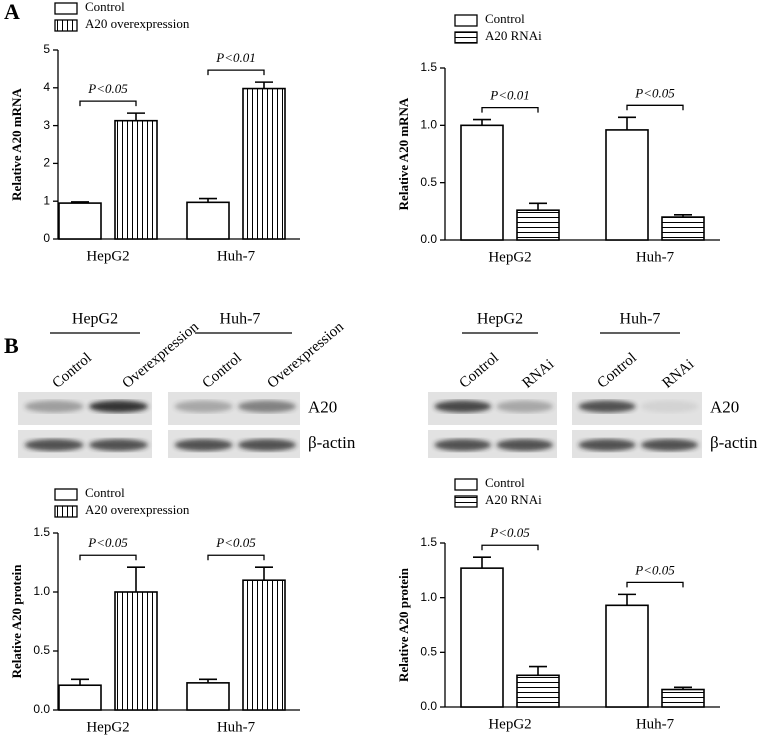  Describe the element at coordinates (11, 345) in the screenshot. I see `panel-label: B` at that location.